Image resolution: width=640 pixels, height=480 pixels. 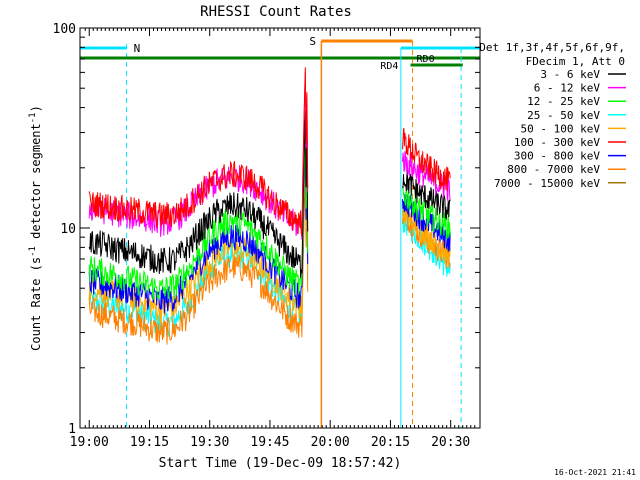 What do you see at coordinates (390, 442) in the screenshot?
I see `x-tick-label: 20:15` at bounding box center [390, 442].